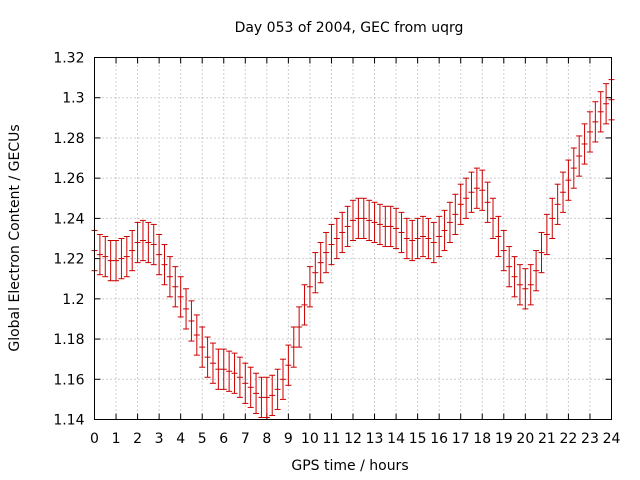  I want to click on x-tick-label: 2, so click(137, 439).